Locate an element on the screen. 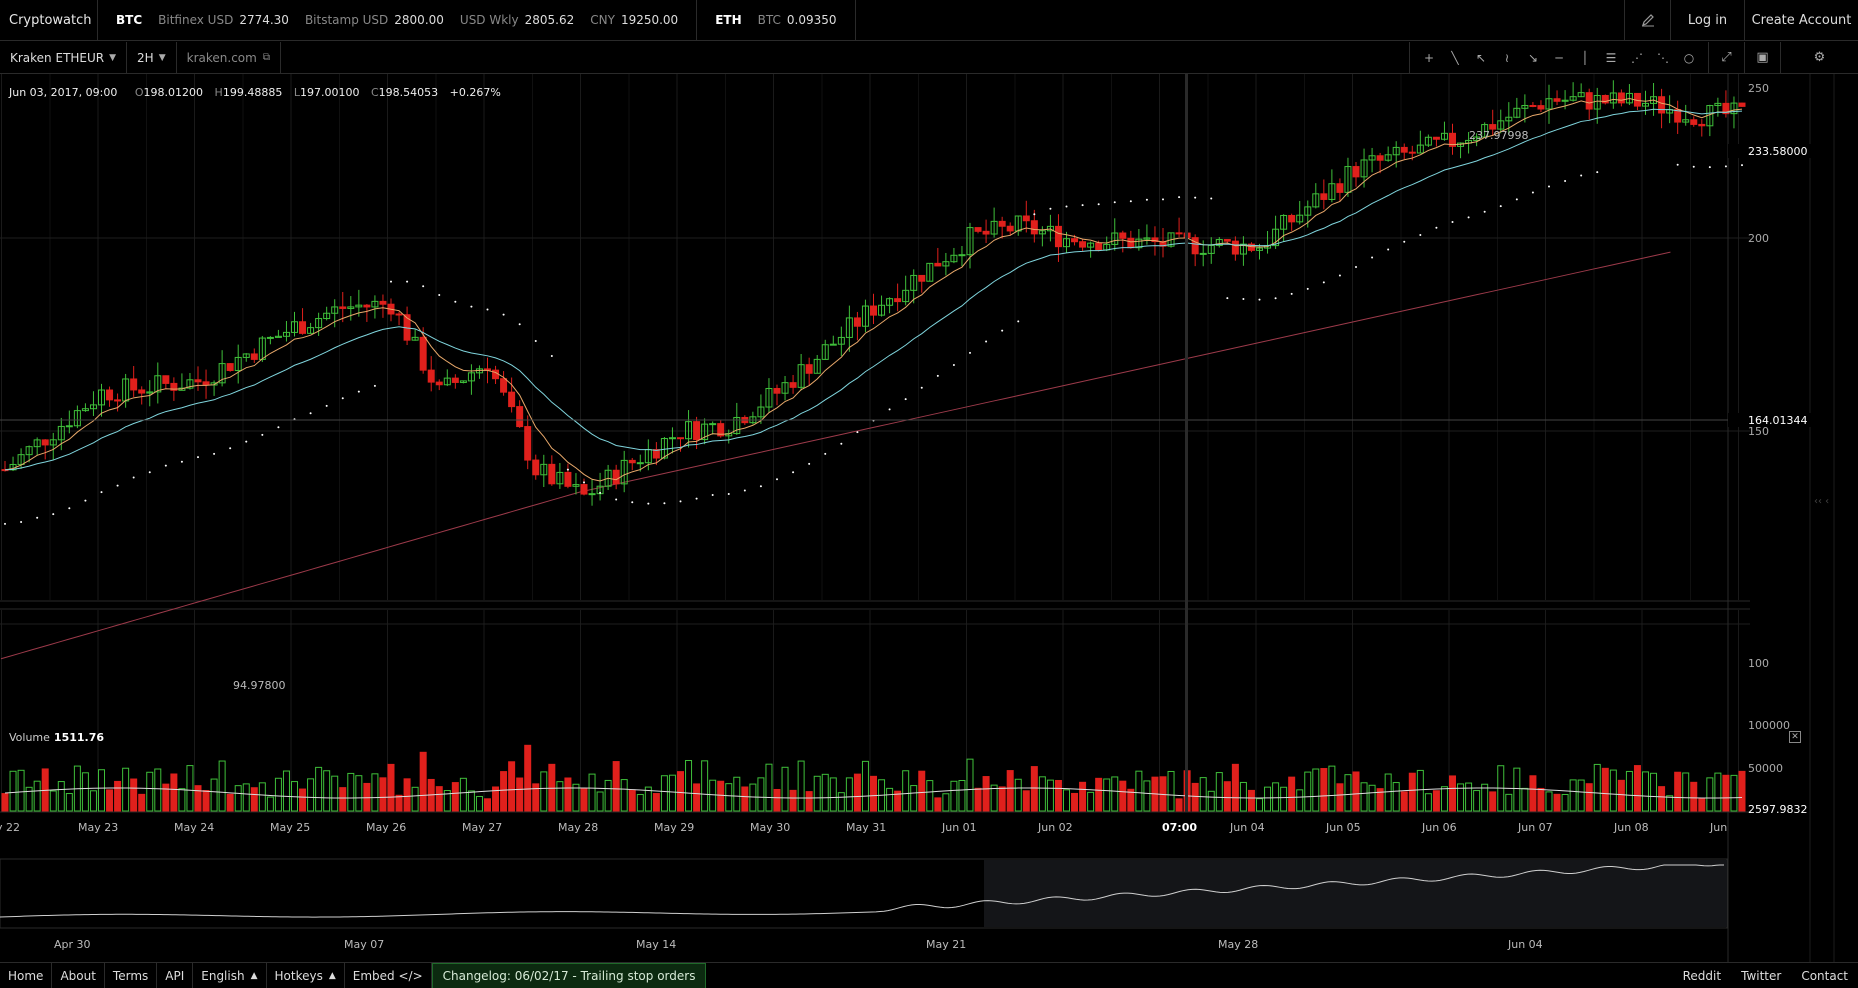 The image size is (1858, 988). footer-link-reddit: Reddit is located at coordinates (1702, 975).